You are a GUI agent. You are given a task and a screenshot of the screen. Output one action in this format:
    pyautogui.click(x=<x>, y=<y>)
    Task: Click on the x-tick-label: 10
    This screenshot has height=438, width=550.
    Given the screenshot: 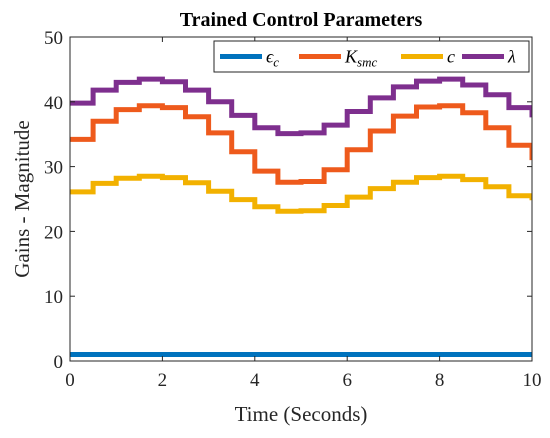 What is the action you would take?
    pyautogui.click(x=532, y=380)
    